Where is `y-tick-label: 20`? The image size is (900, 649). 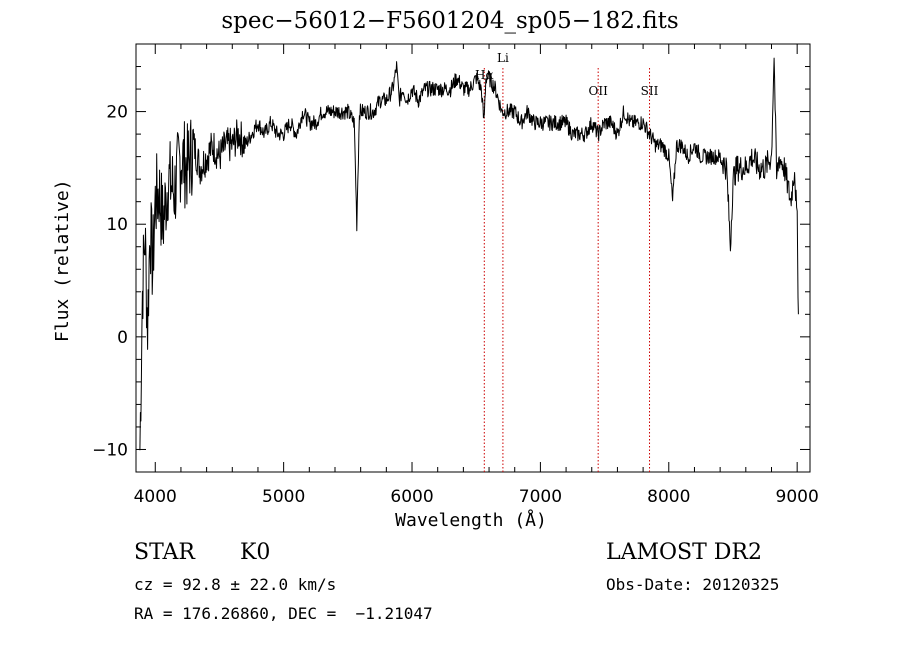 y-tick-label: 20 is located at coordinates (117, 113).